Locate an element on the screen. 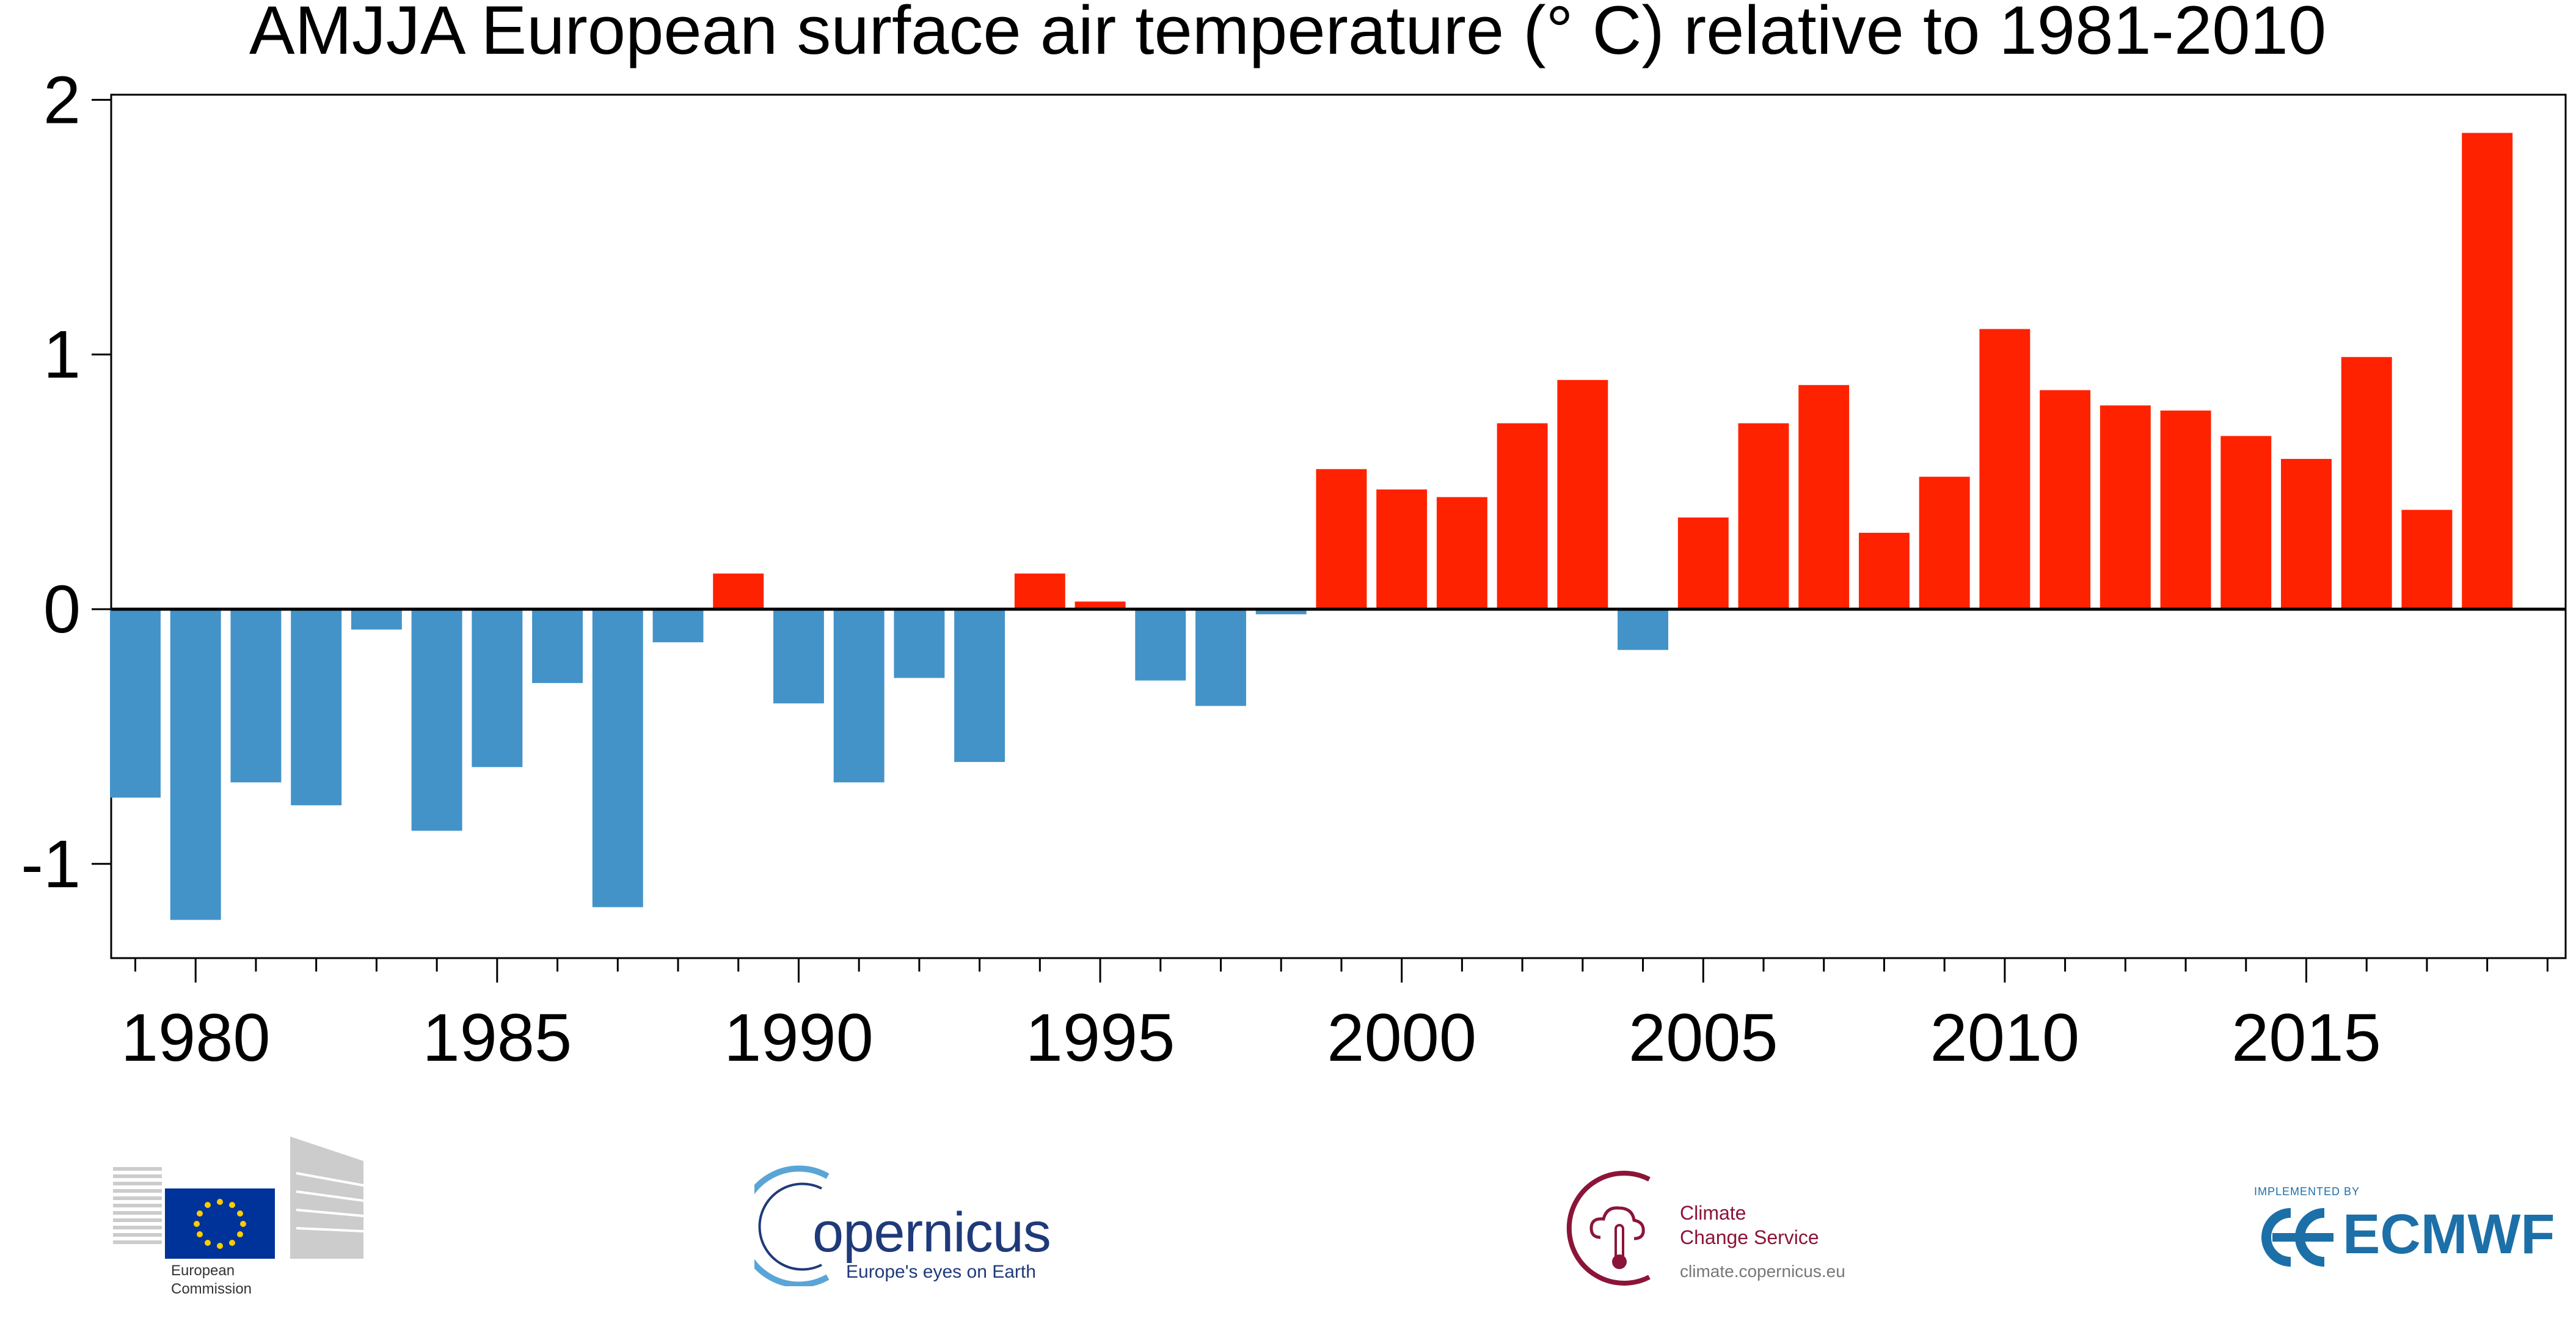 Image resolution: width=2576 pixels, height=1318 pixels. copernicus-arc-icon is located at coordinates (792, 1225).